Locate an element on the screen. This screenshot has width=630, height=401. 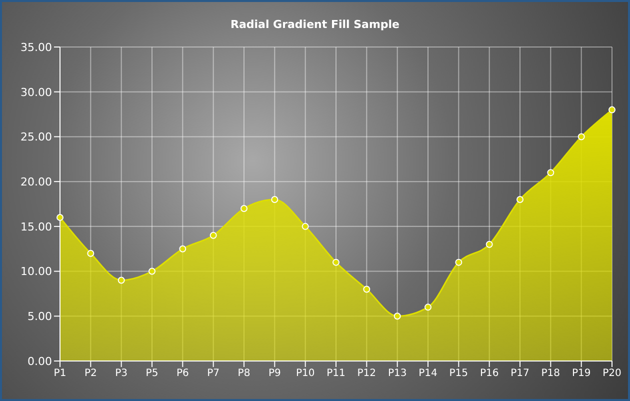
x-tick-label: P6 is located at coordinates (182, 374).